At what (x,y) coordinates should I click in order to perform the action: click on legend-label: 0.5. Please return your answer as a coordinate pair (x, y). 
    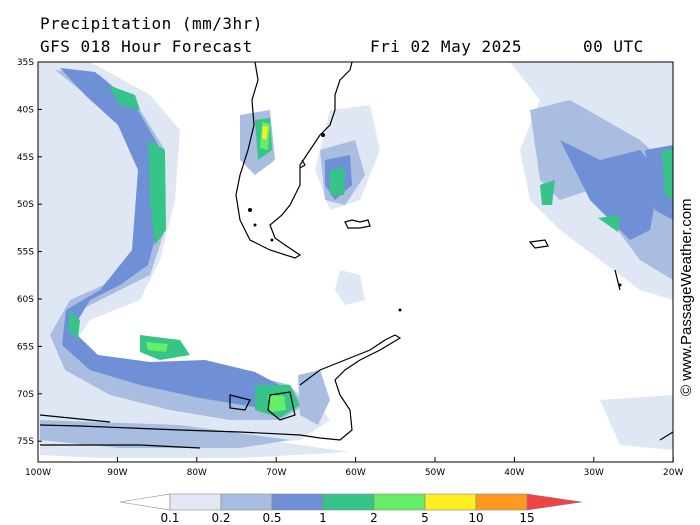
    Looking at the image, I should click on (271, 518).